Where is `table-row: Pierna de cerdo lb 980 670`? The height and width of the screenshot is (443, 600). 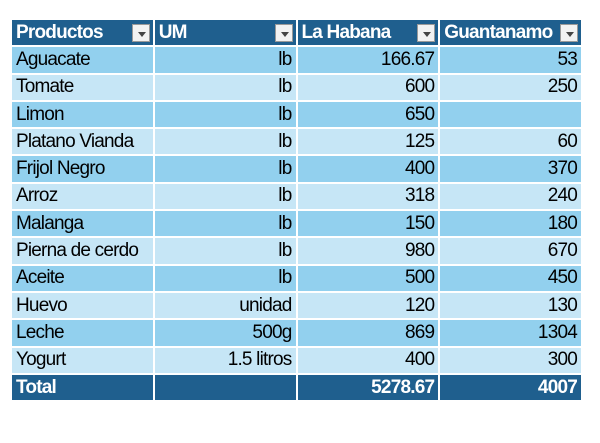 table-row: Pierna de cerdo lb 980 670 is located at coordinates (296, 251).